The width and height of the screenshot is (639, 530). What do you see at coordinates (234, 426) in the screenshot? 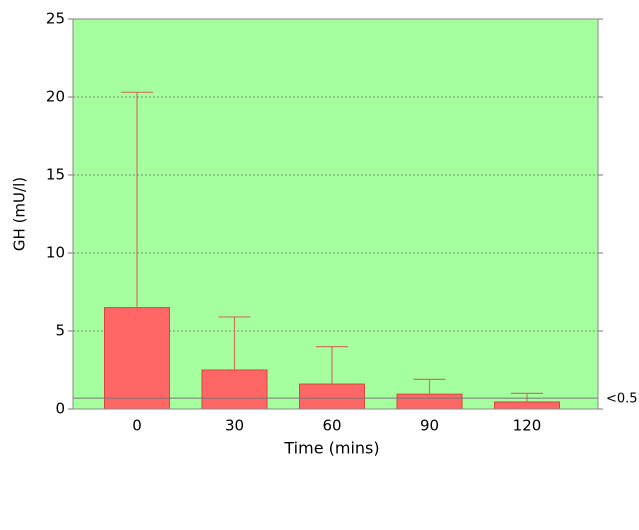
I see `x-tick-label: 30` at bounding box center [234, 426].